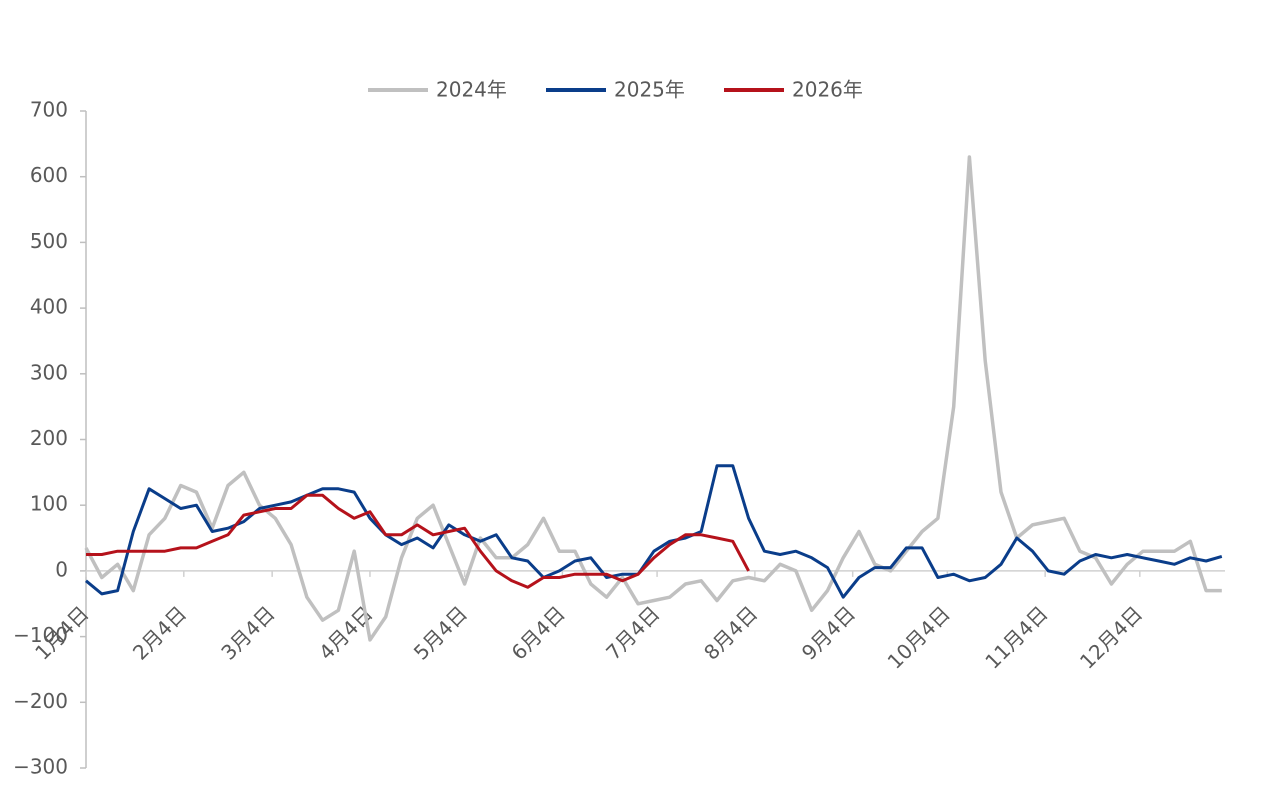 Image resolution: width=1269 pixels, height=804 pixels. Describe the element at coordinates (49, 504) in the screenshot. I see `y-tick-label: 100` at that location.